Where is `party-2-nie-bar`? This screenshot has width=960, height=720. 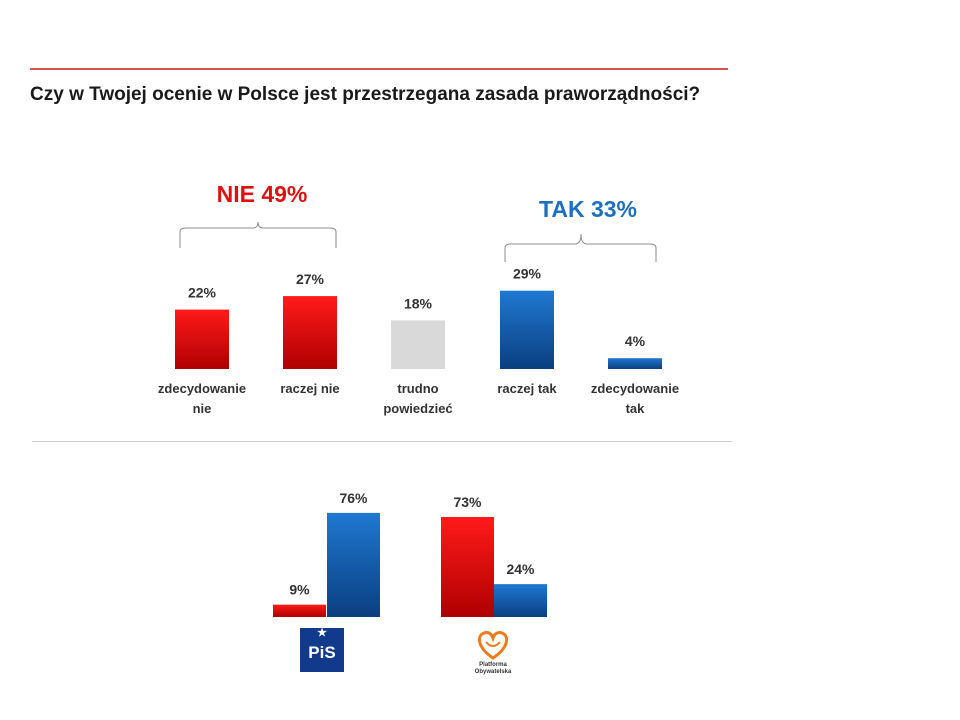 party-2-nie-bar is located at coordinates (467, 566).